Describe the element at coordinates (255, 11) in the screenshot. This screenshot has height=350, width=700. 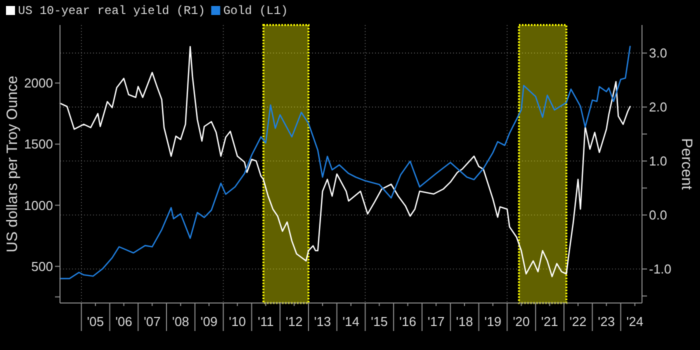
I see `legend-label: Gold (L1)` at that location.